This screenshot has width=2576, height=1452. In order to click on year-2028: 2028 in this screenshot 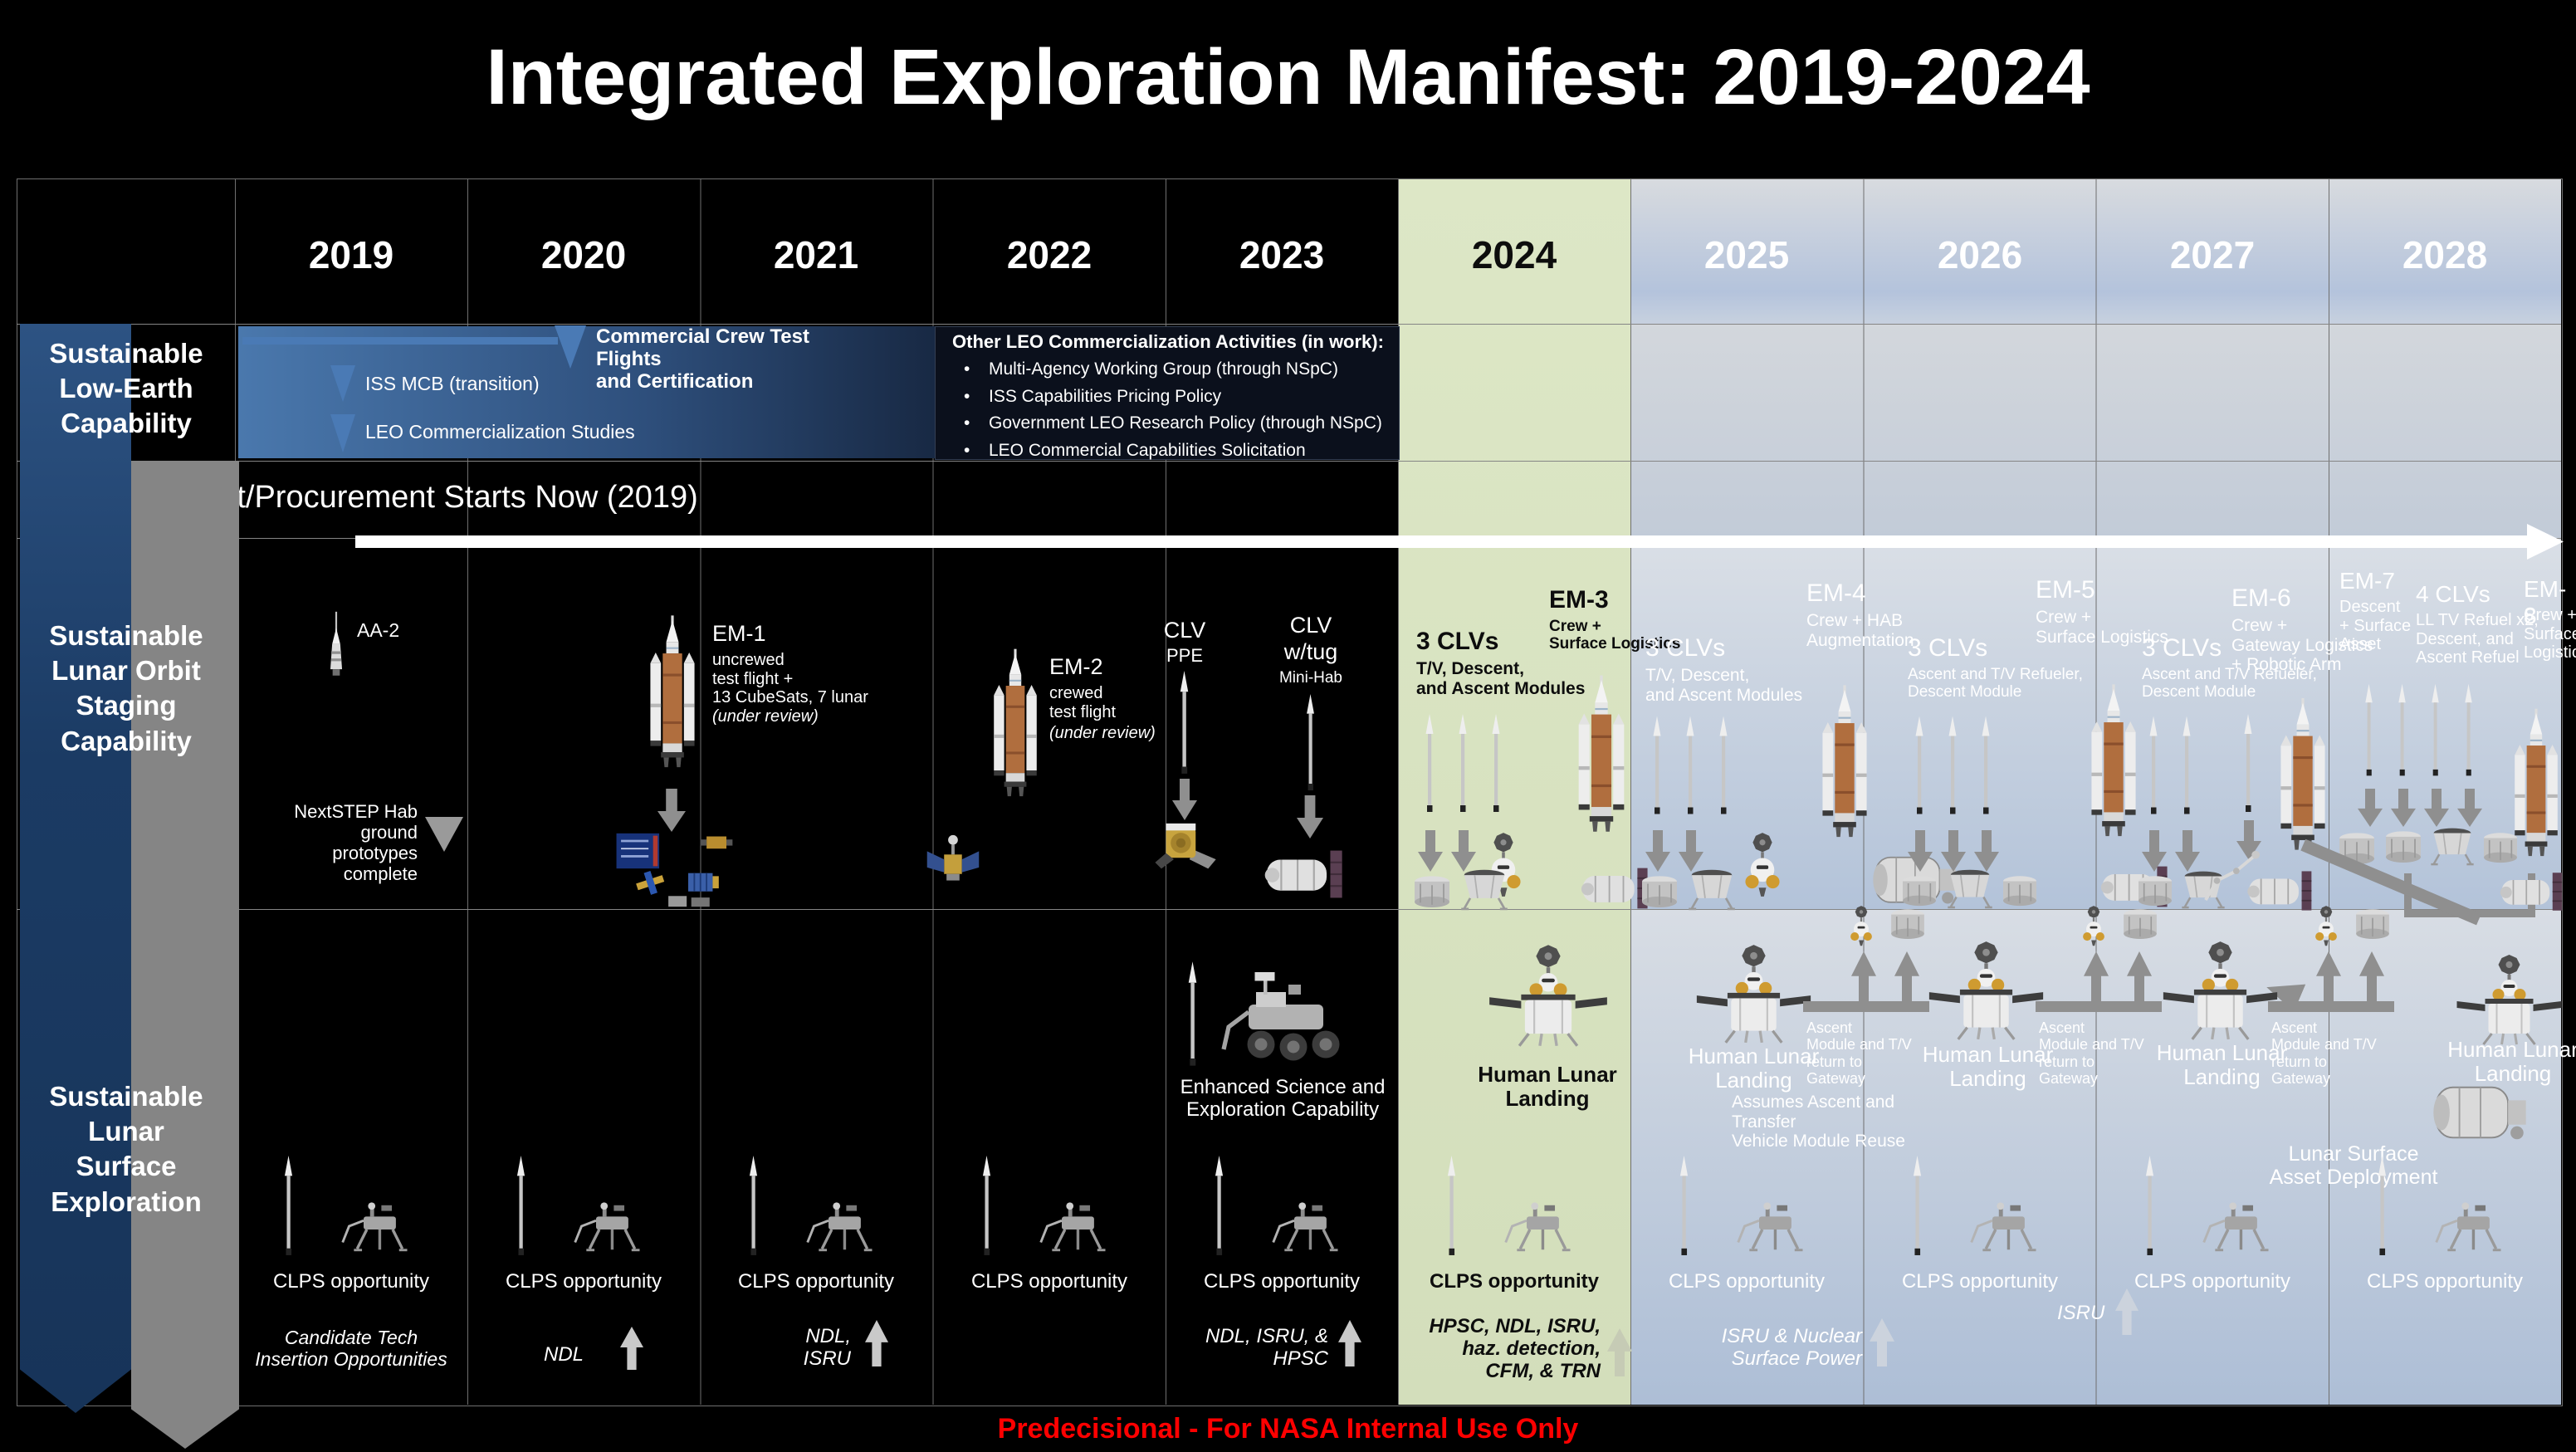, I will do `click(2445, 255)`.